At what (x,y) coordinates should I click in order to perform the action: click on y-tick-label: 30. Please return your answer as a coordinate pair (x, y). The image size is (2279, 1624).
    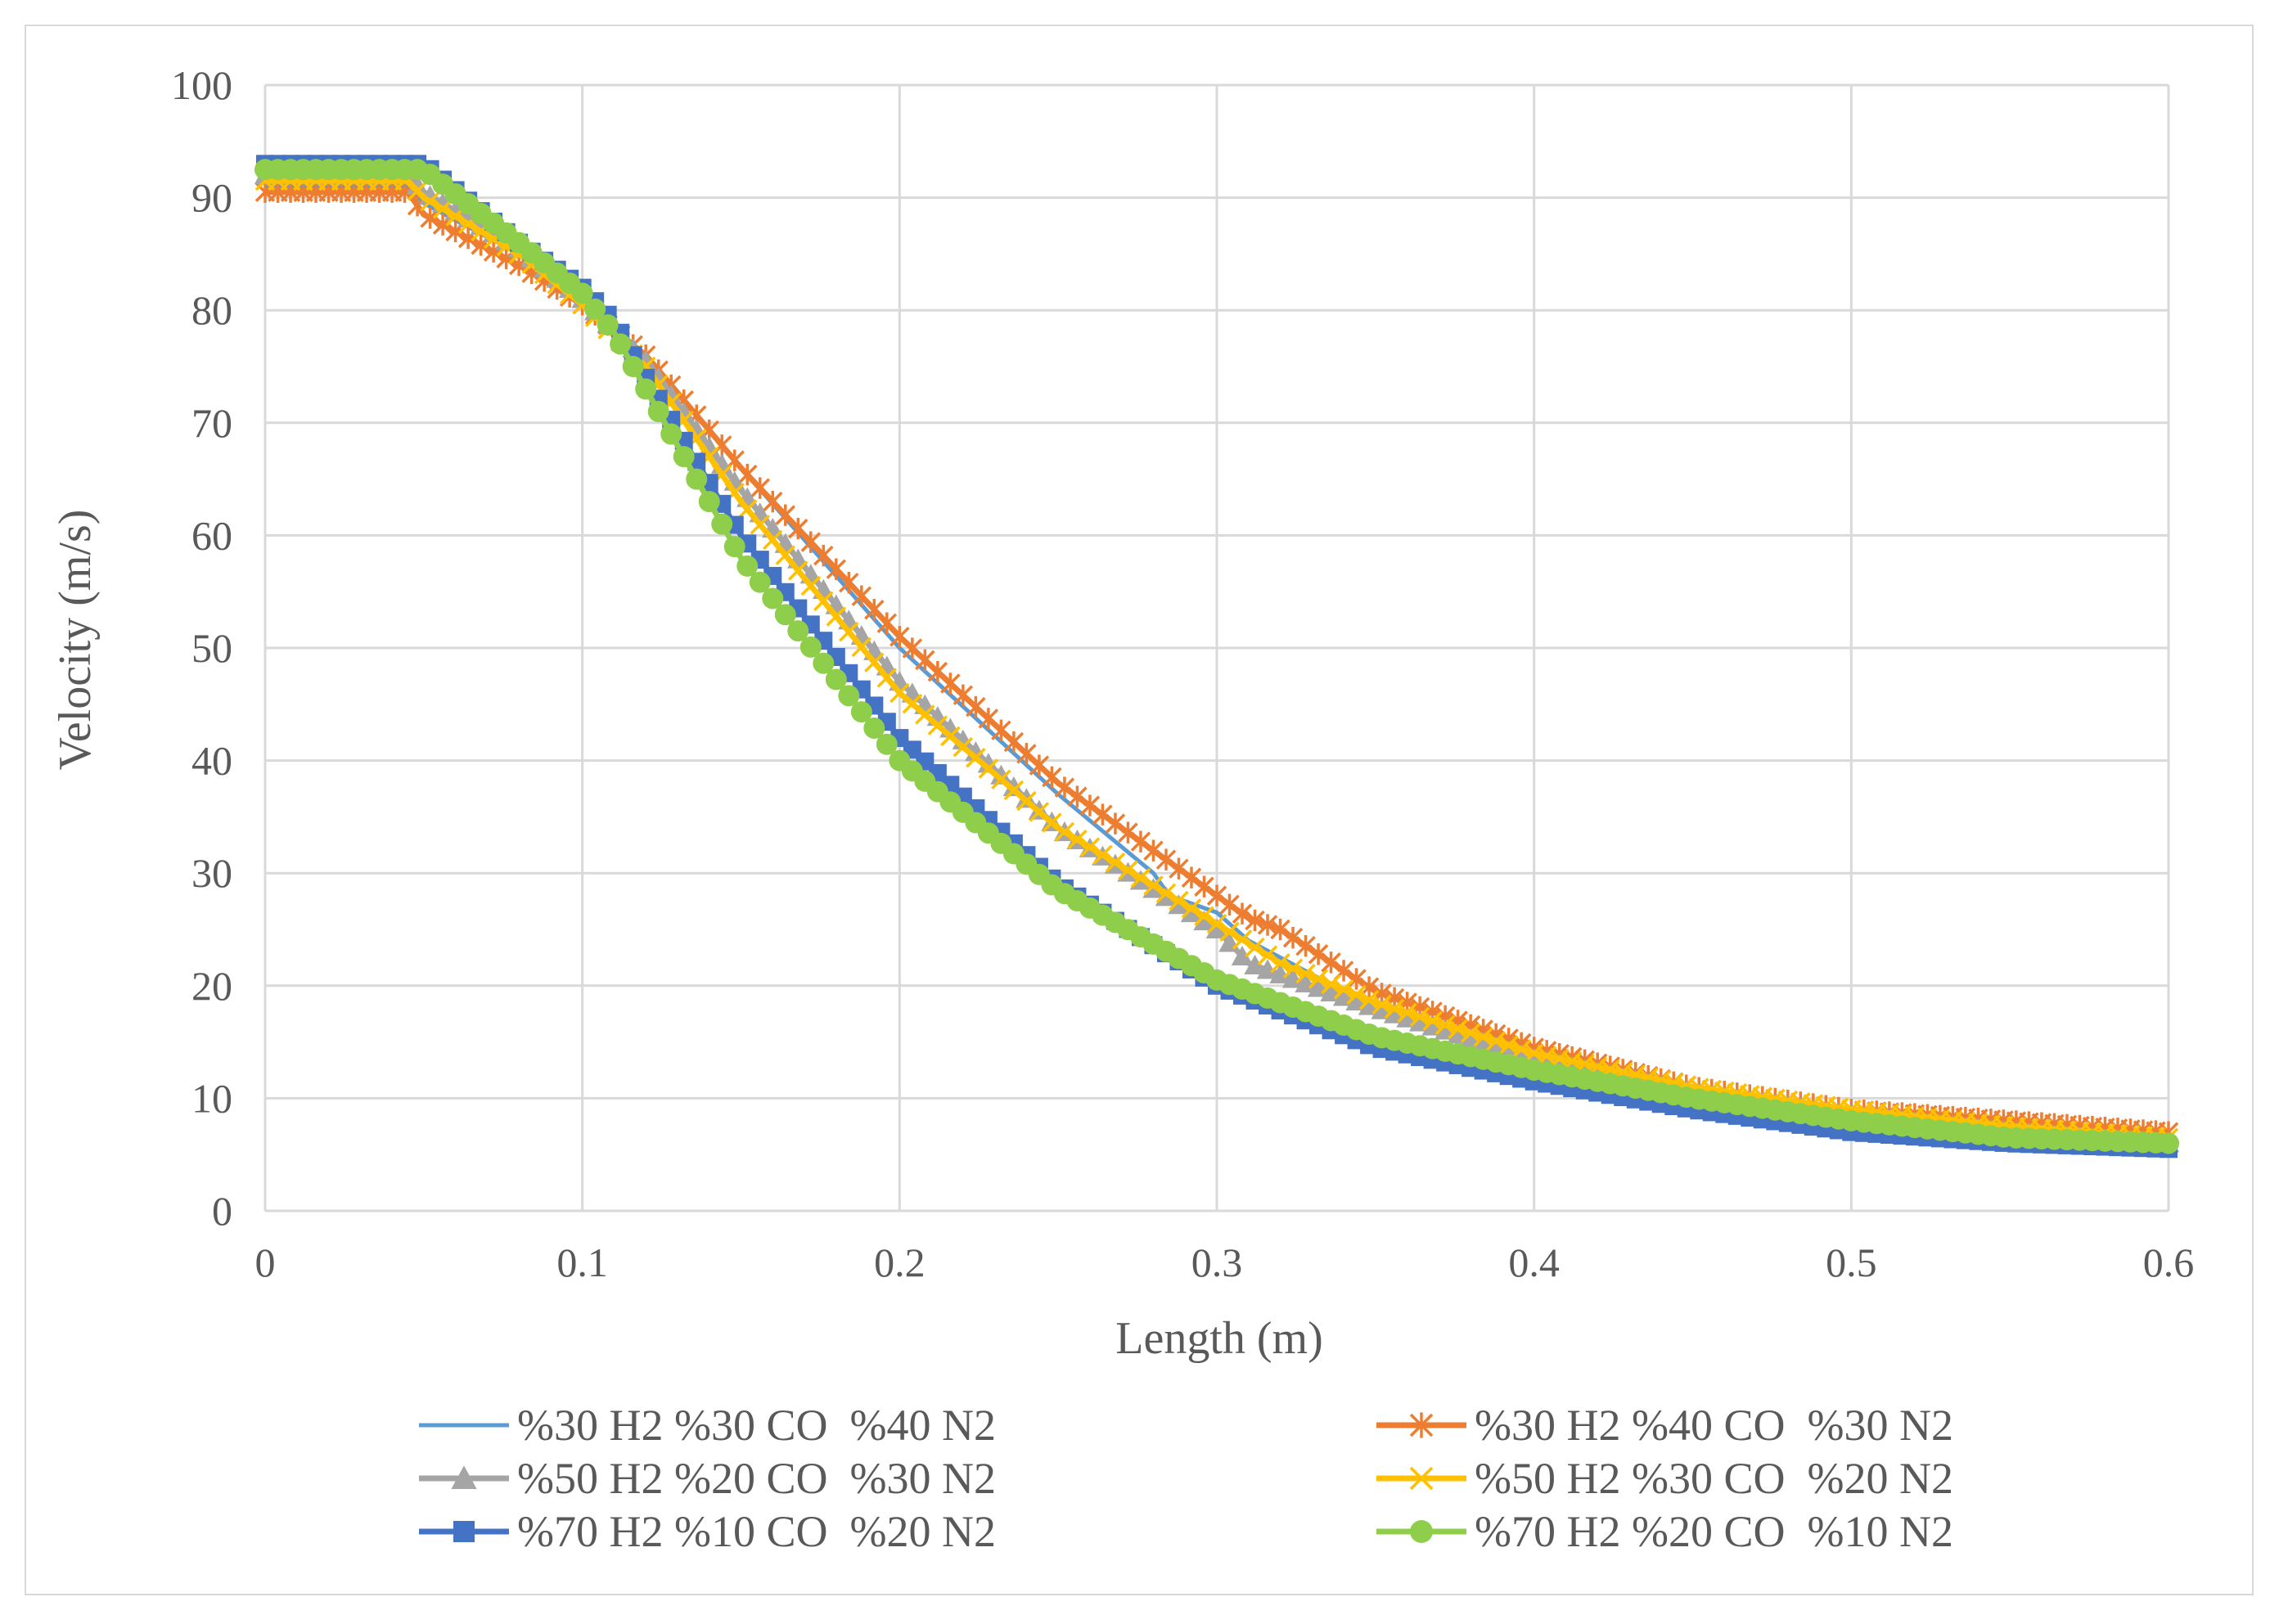
    Looking at the image, I should click on (211, 873).